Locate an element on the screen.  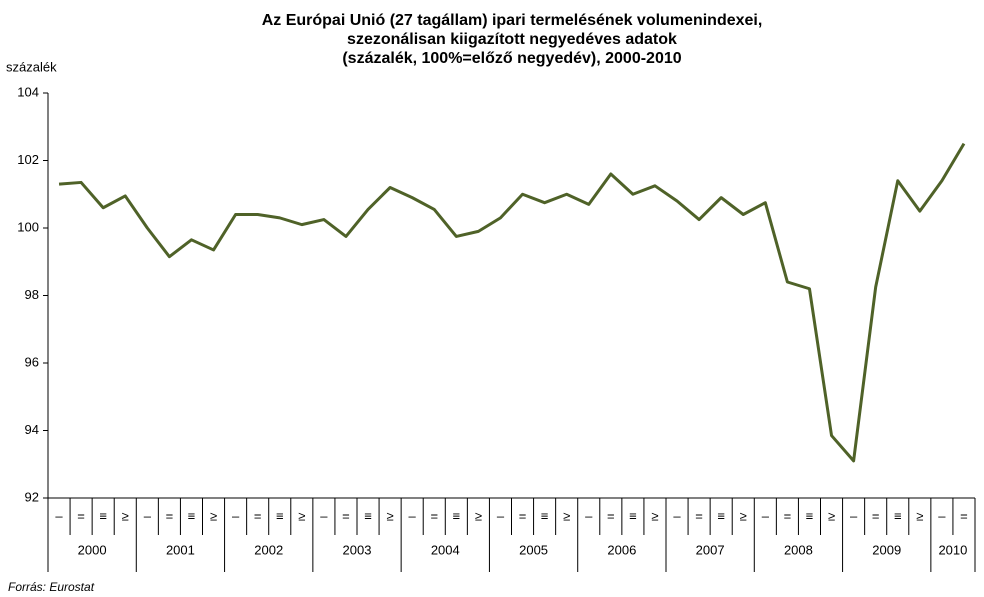
year-label: 2008 is located at coordinates (798, 549).